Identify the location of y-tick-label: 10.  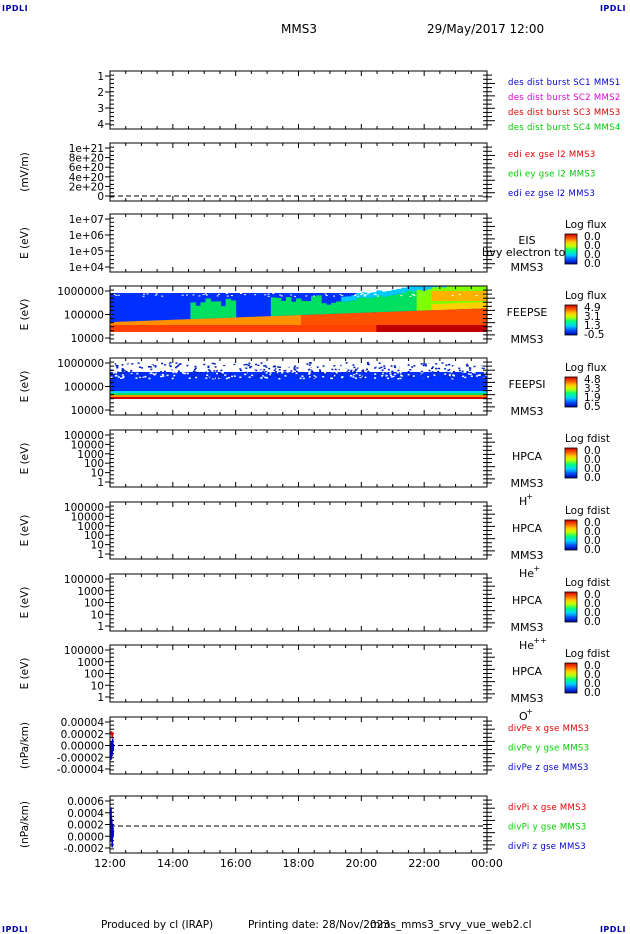
(97, 474).